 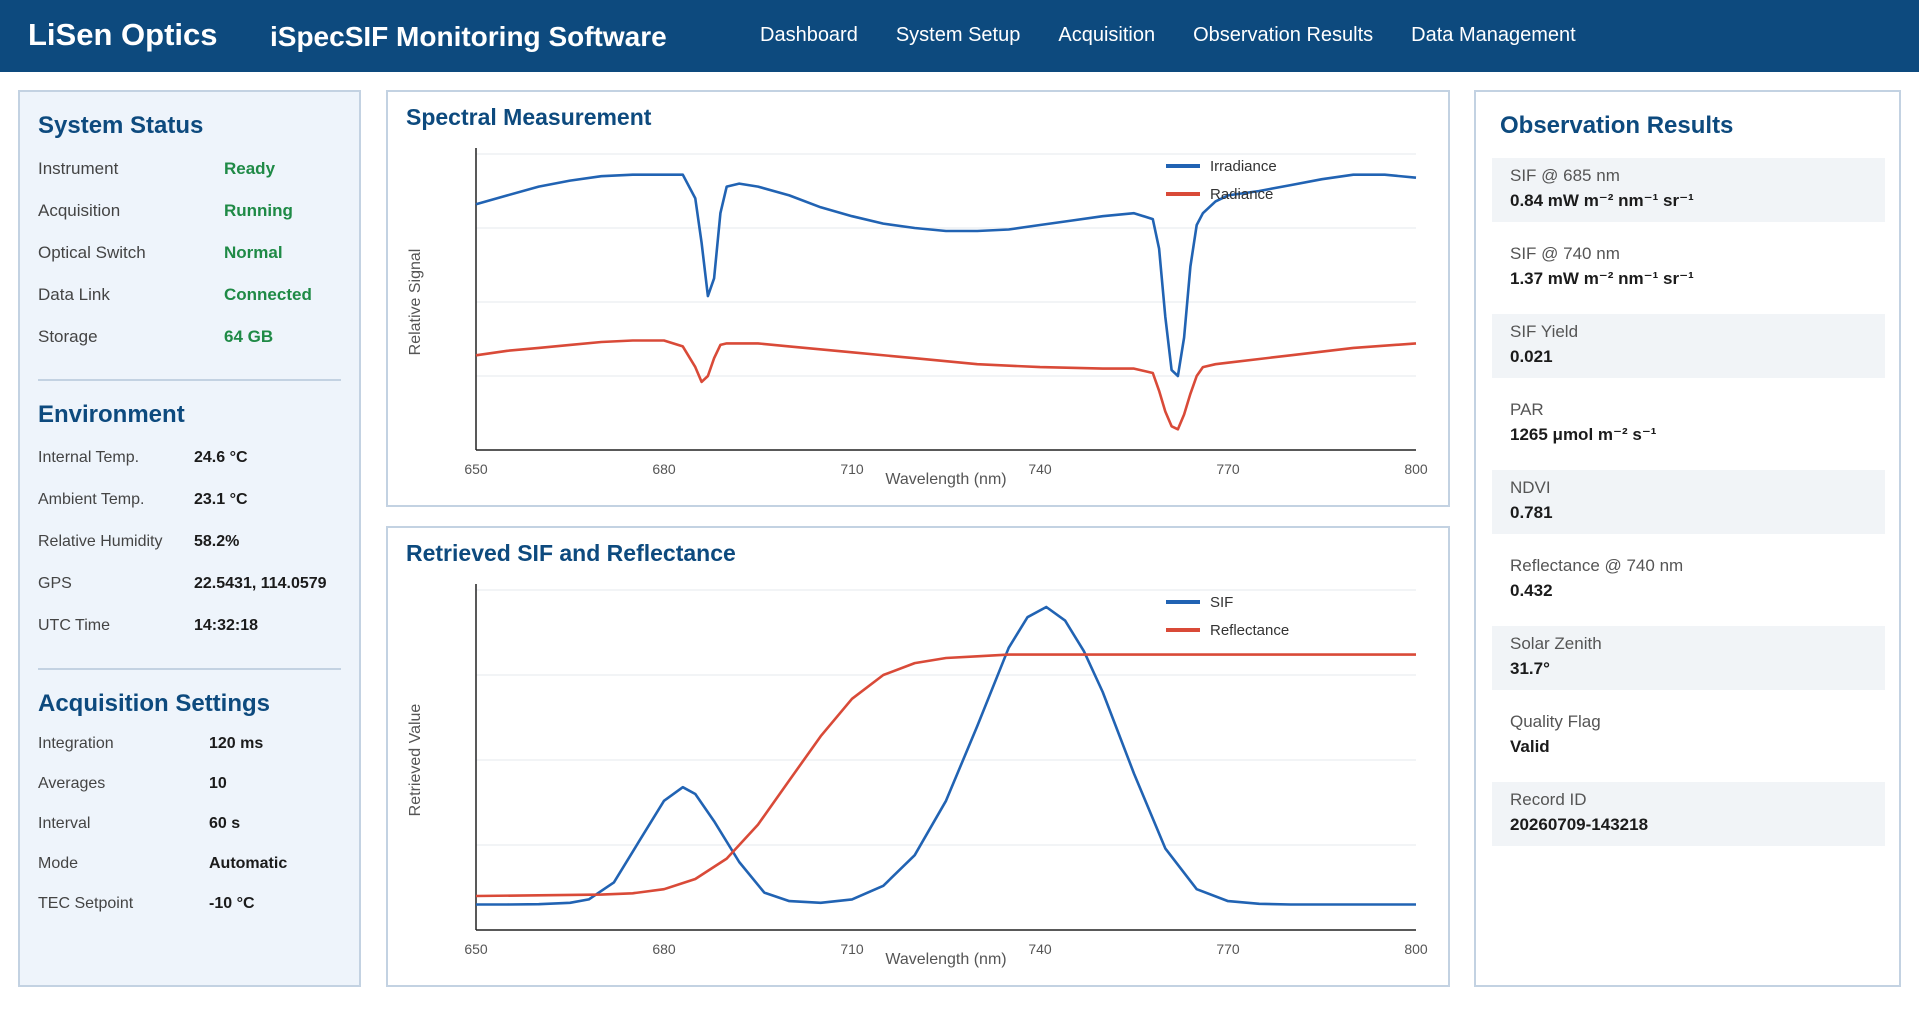 I want to click on result-label: PAR, so click(x=1527, y=409).